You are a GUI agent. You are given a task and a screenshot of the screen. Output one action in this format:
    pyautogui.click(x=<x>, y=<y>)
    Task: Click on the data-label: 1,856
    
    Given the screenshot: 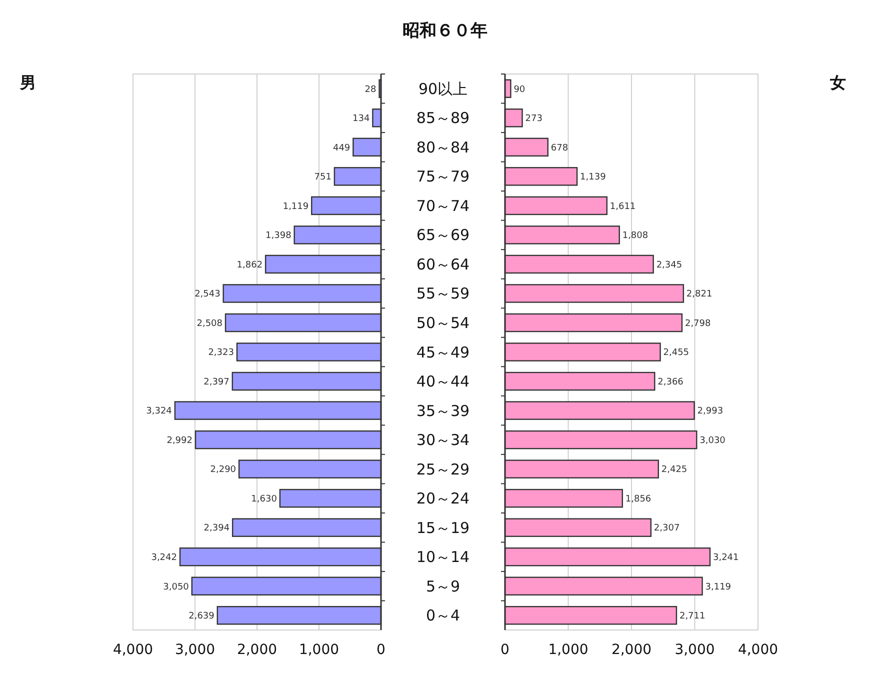 What is the action you would take?
    pyautogui.click(x=638, y=499)
    